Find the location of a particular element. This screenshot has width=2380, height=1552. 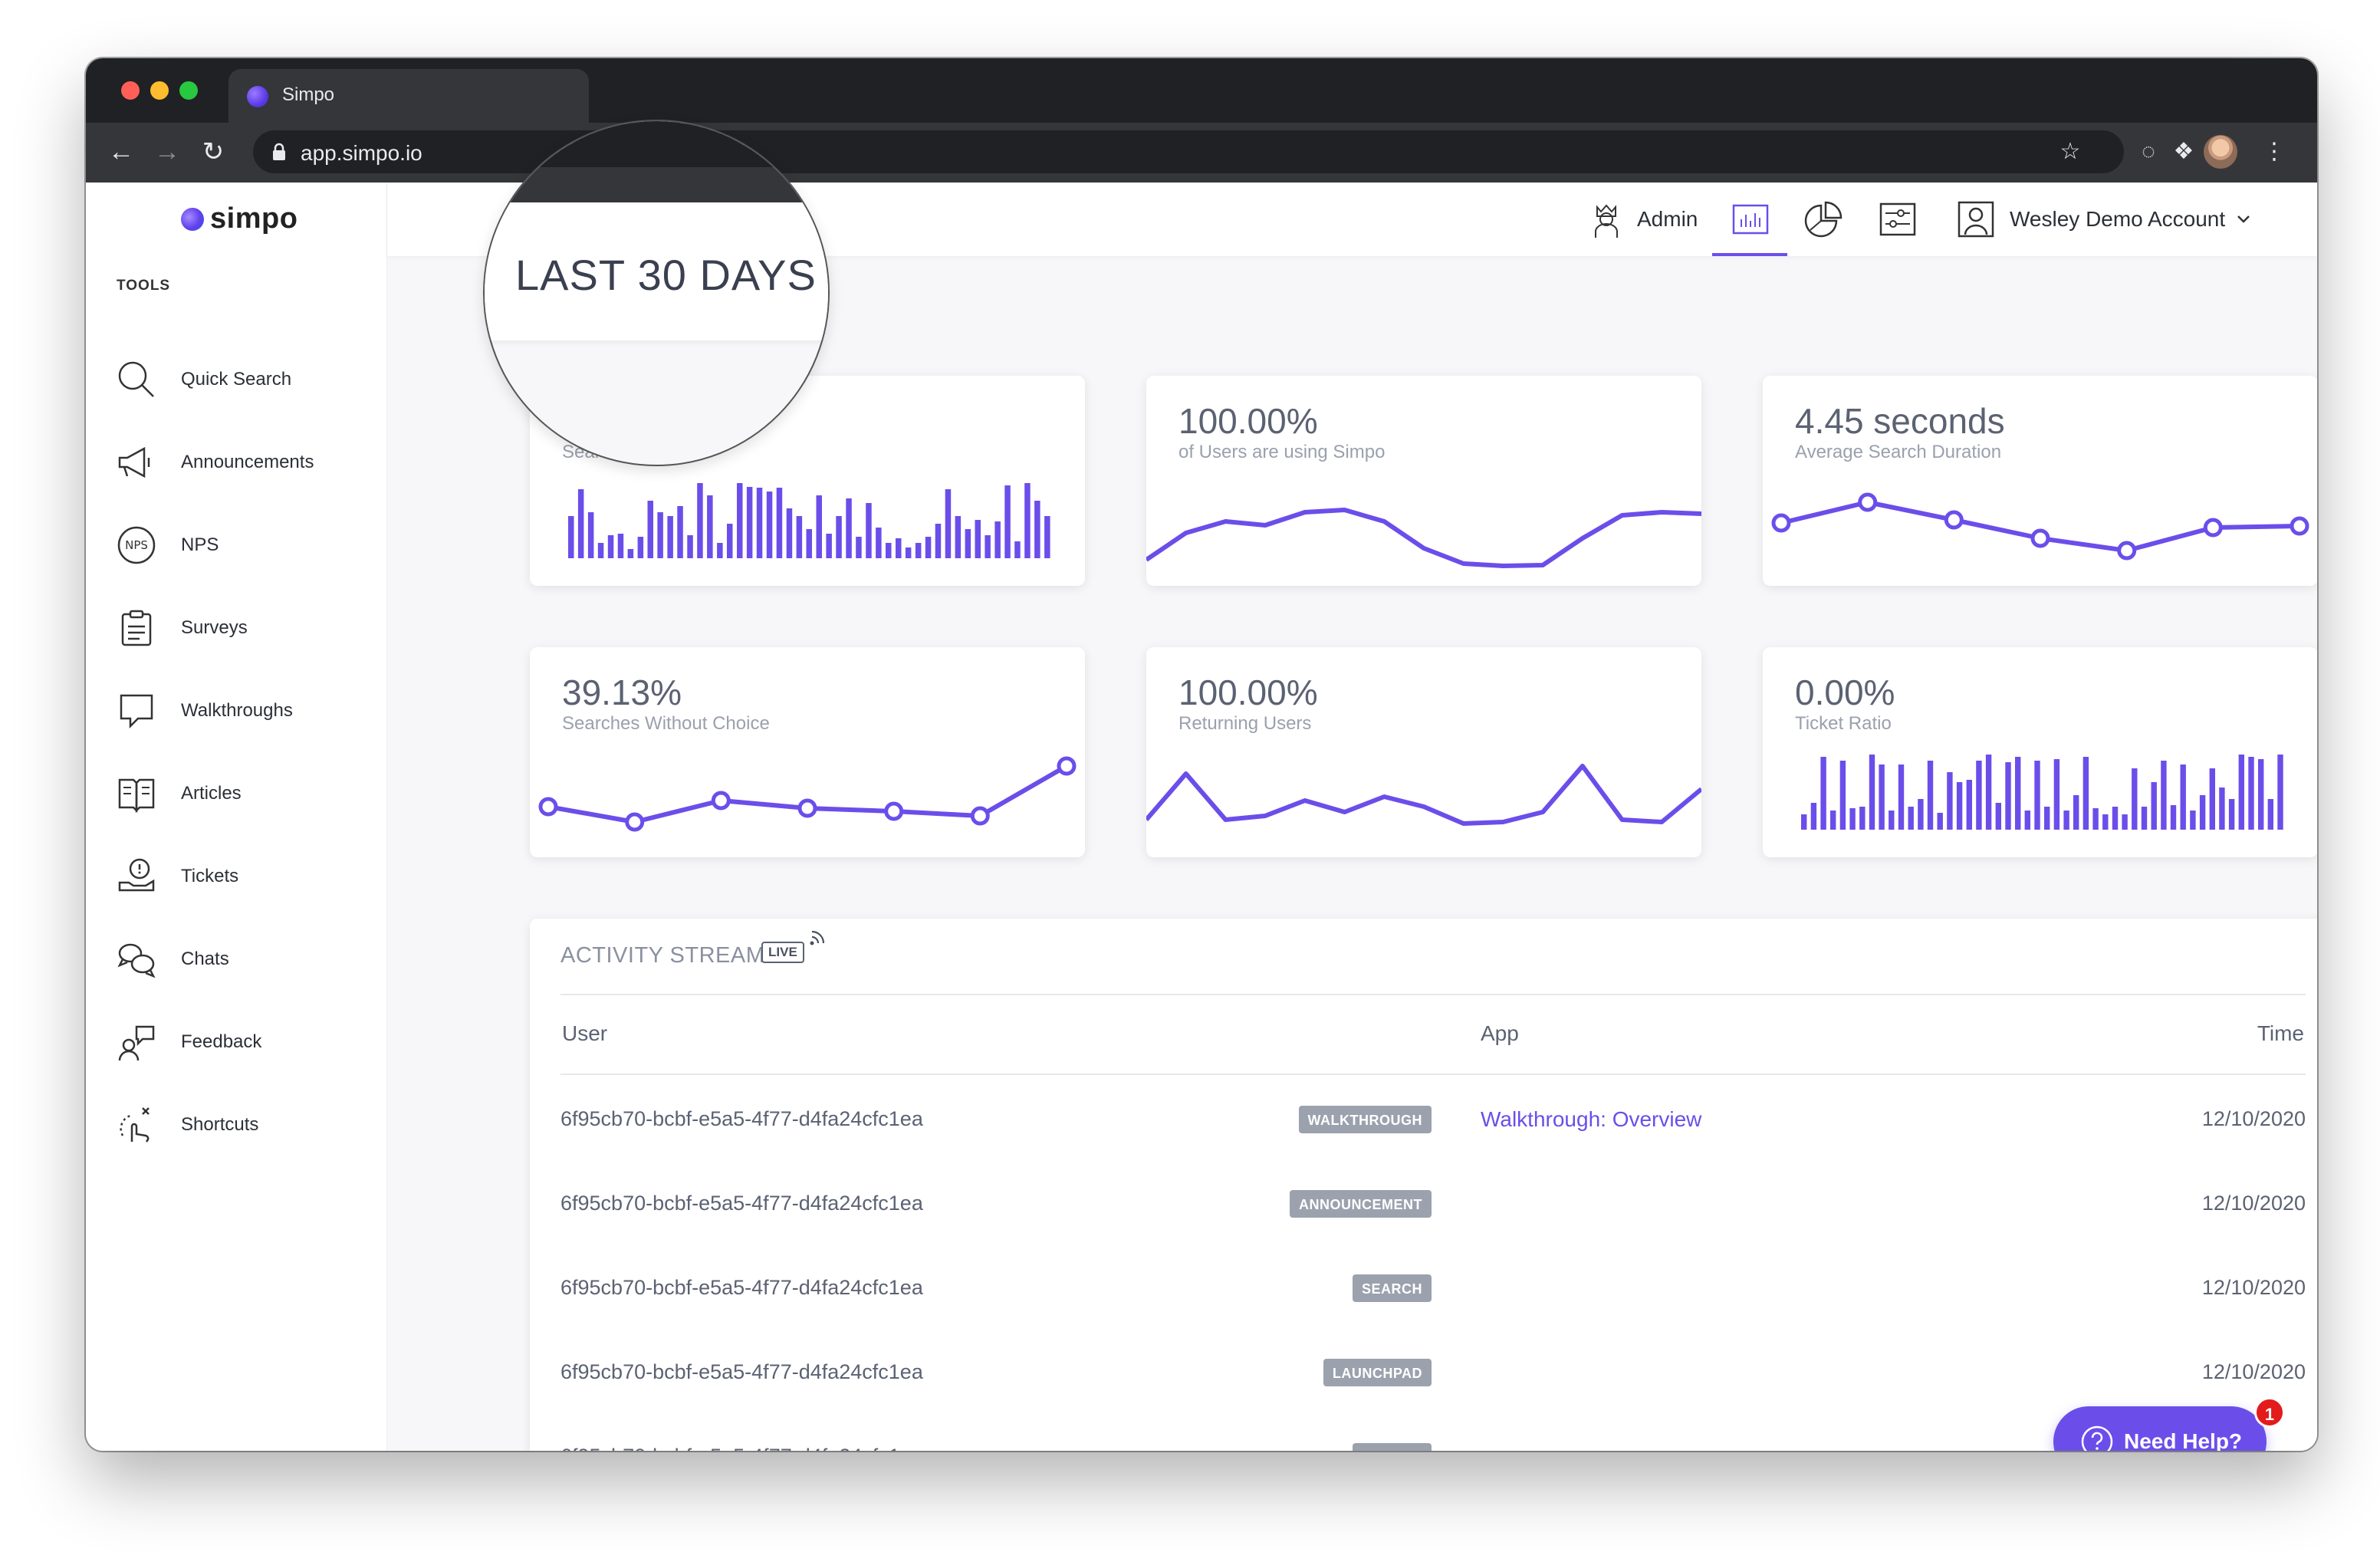

sidebar-item-articles: Articles is located at coordinates (244, 793).